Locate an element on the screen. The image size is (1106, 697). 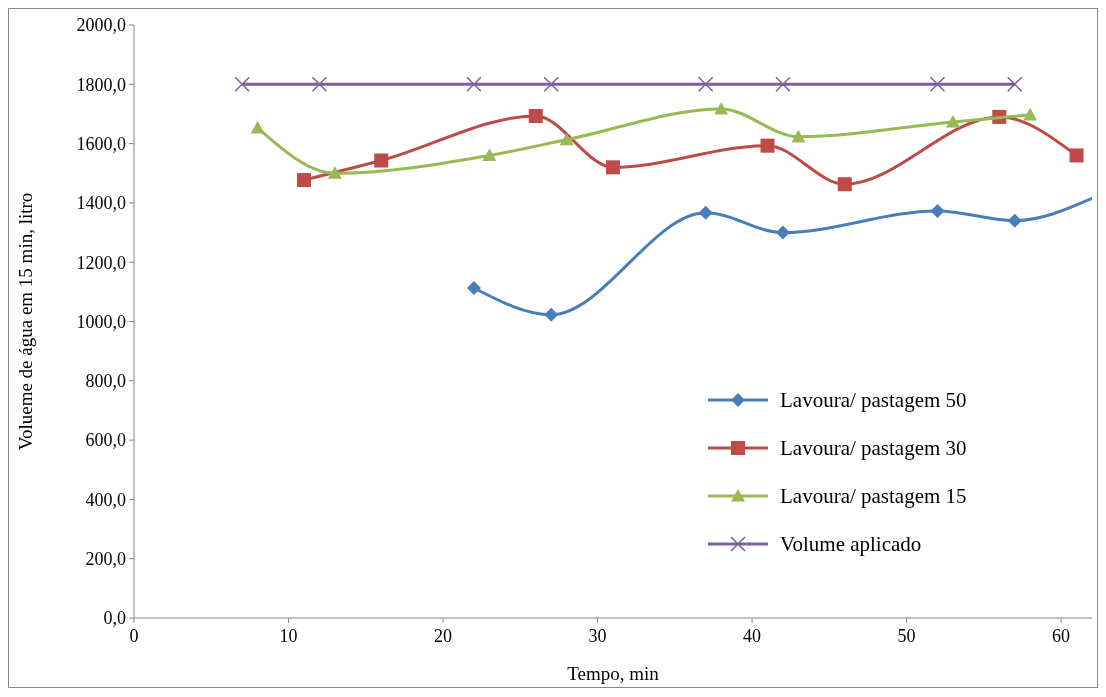
y-tick-label: 2000,0 is located at coordinates (101, 25).